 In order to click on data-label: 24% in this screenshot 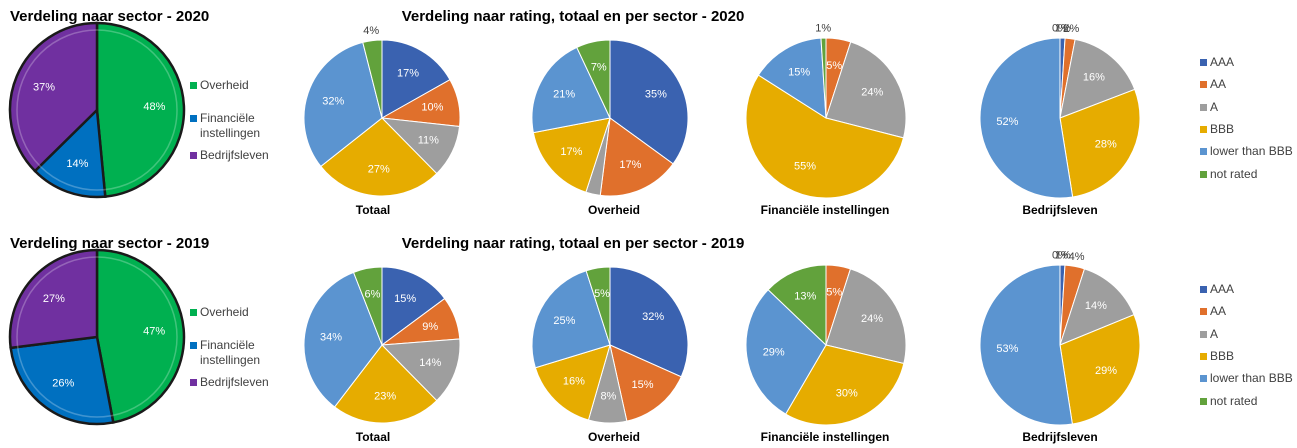, I will do `click(872, 92)`.